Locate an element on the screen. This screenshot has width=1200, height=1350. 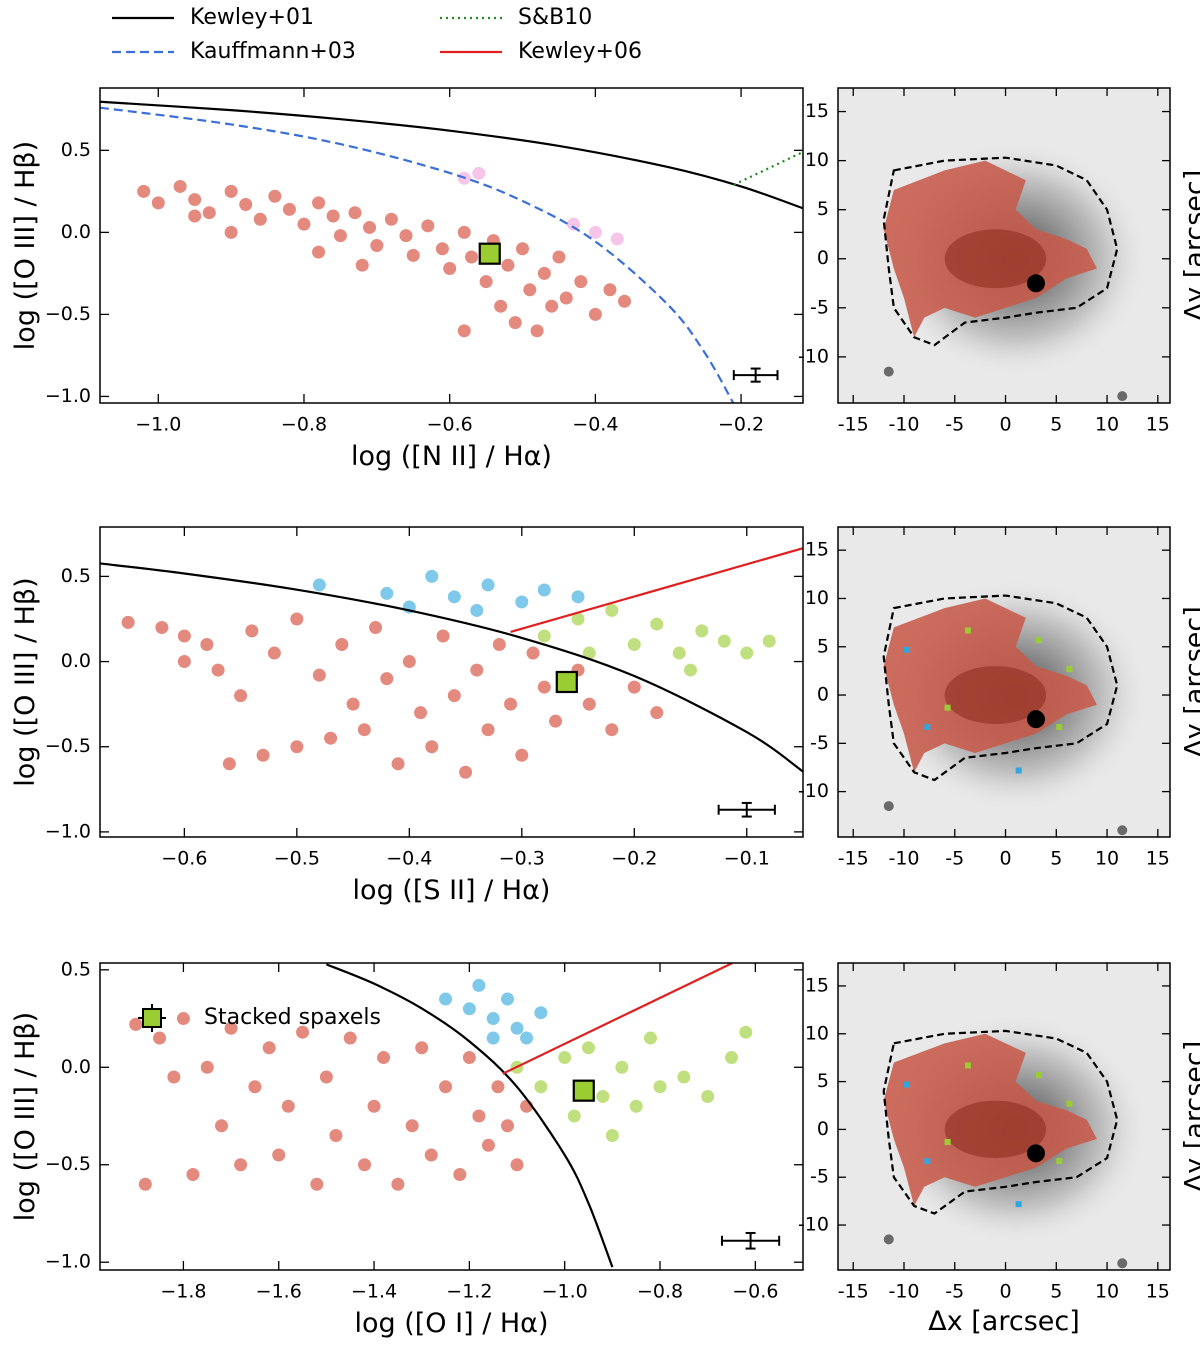
y-tick-label: -5 is located at coordinates (819, 1177).